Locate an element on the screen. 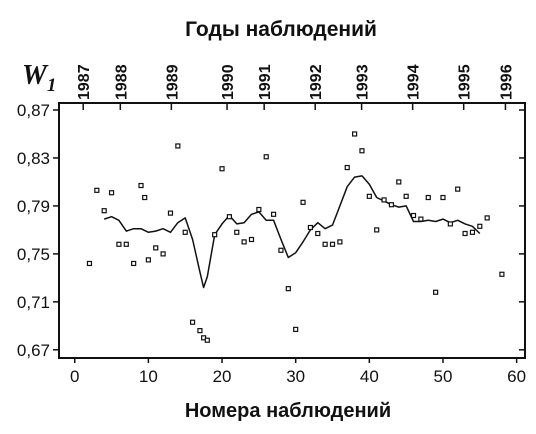 This screenshot has height=434, width=536. top-tick-label: 1995 is located at coordinates (465, 82).